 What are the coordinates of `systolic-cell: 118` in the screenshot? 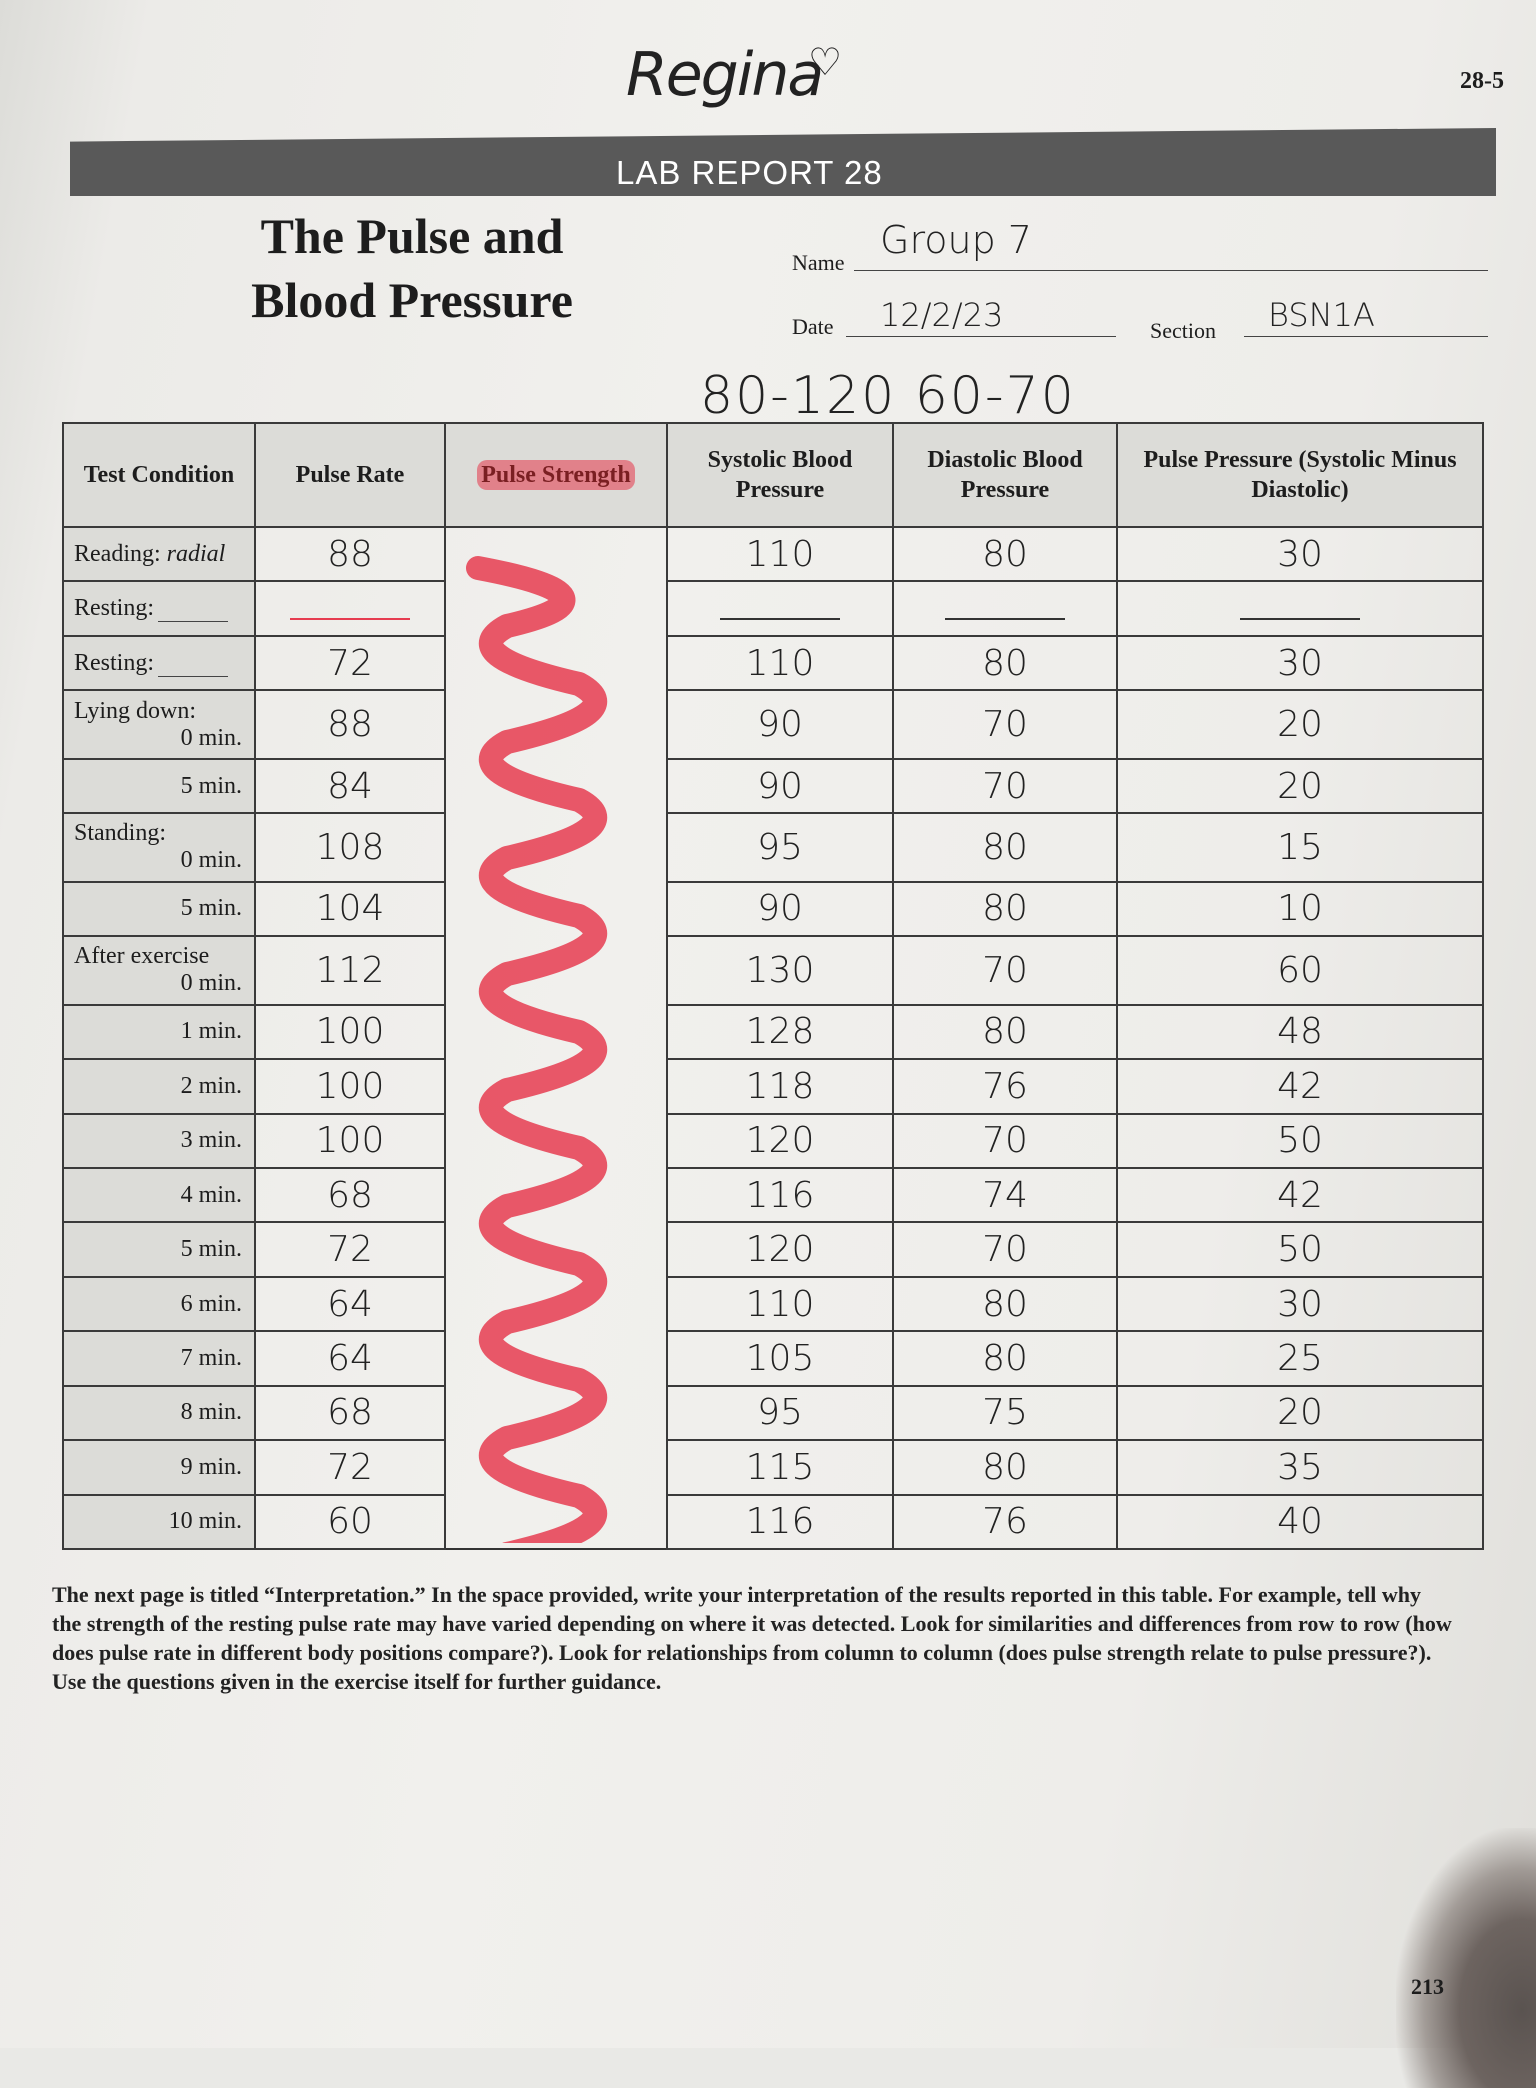 It's located at (780, 1086).